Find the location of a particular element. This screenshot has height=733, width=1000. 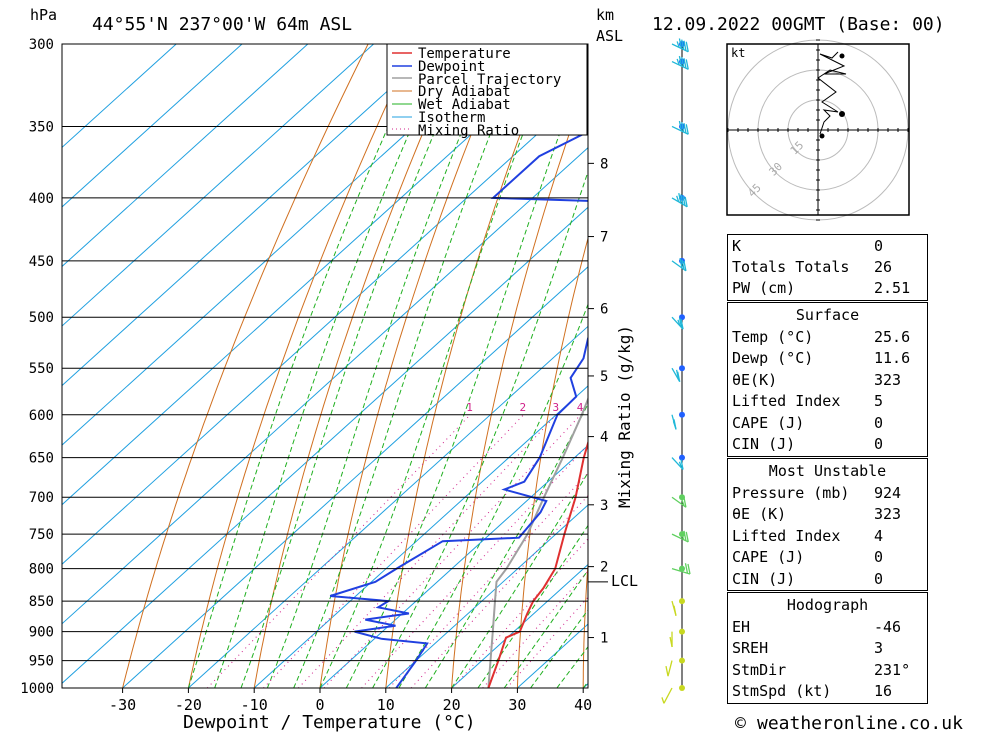

temp-tick-label: 40 is located at coordinates (583, 705).